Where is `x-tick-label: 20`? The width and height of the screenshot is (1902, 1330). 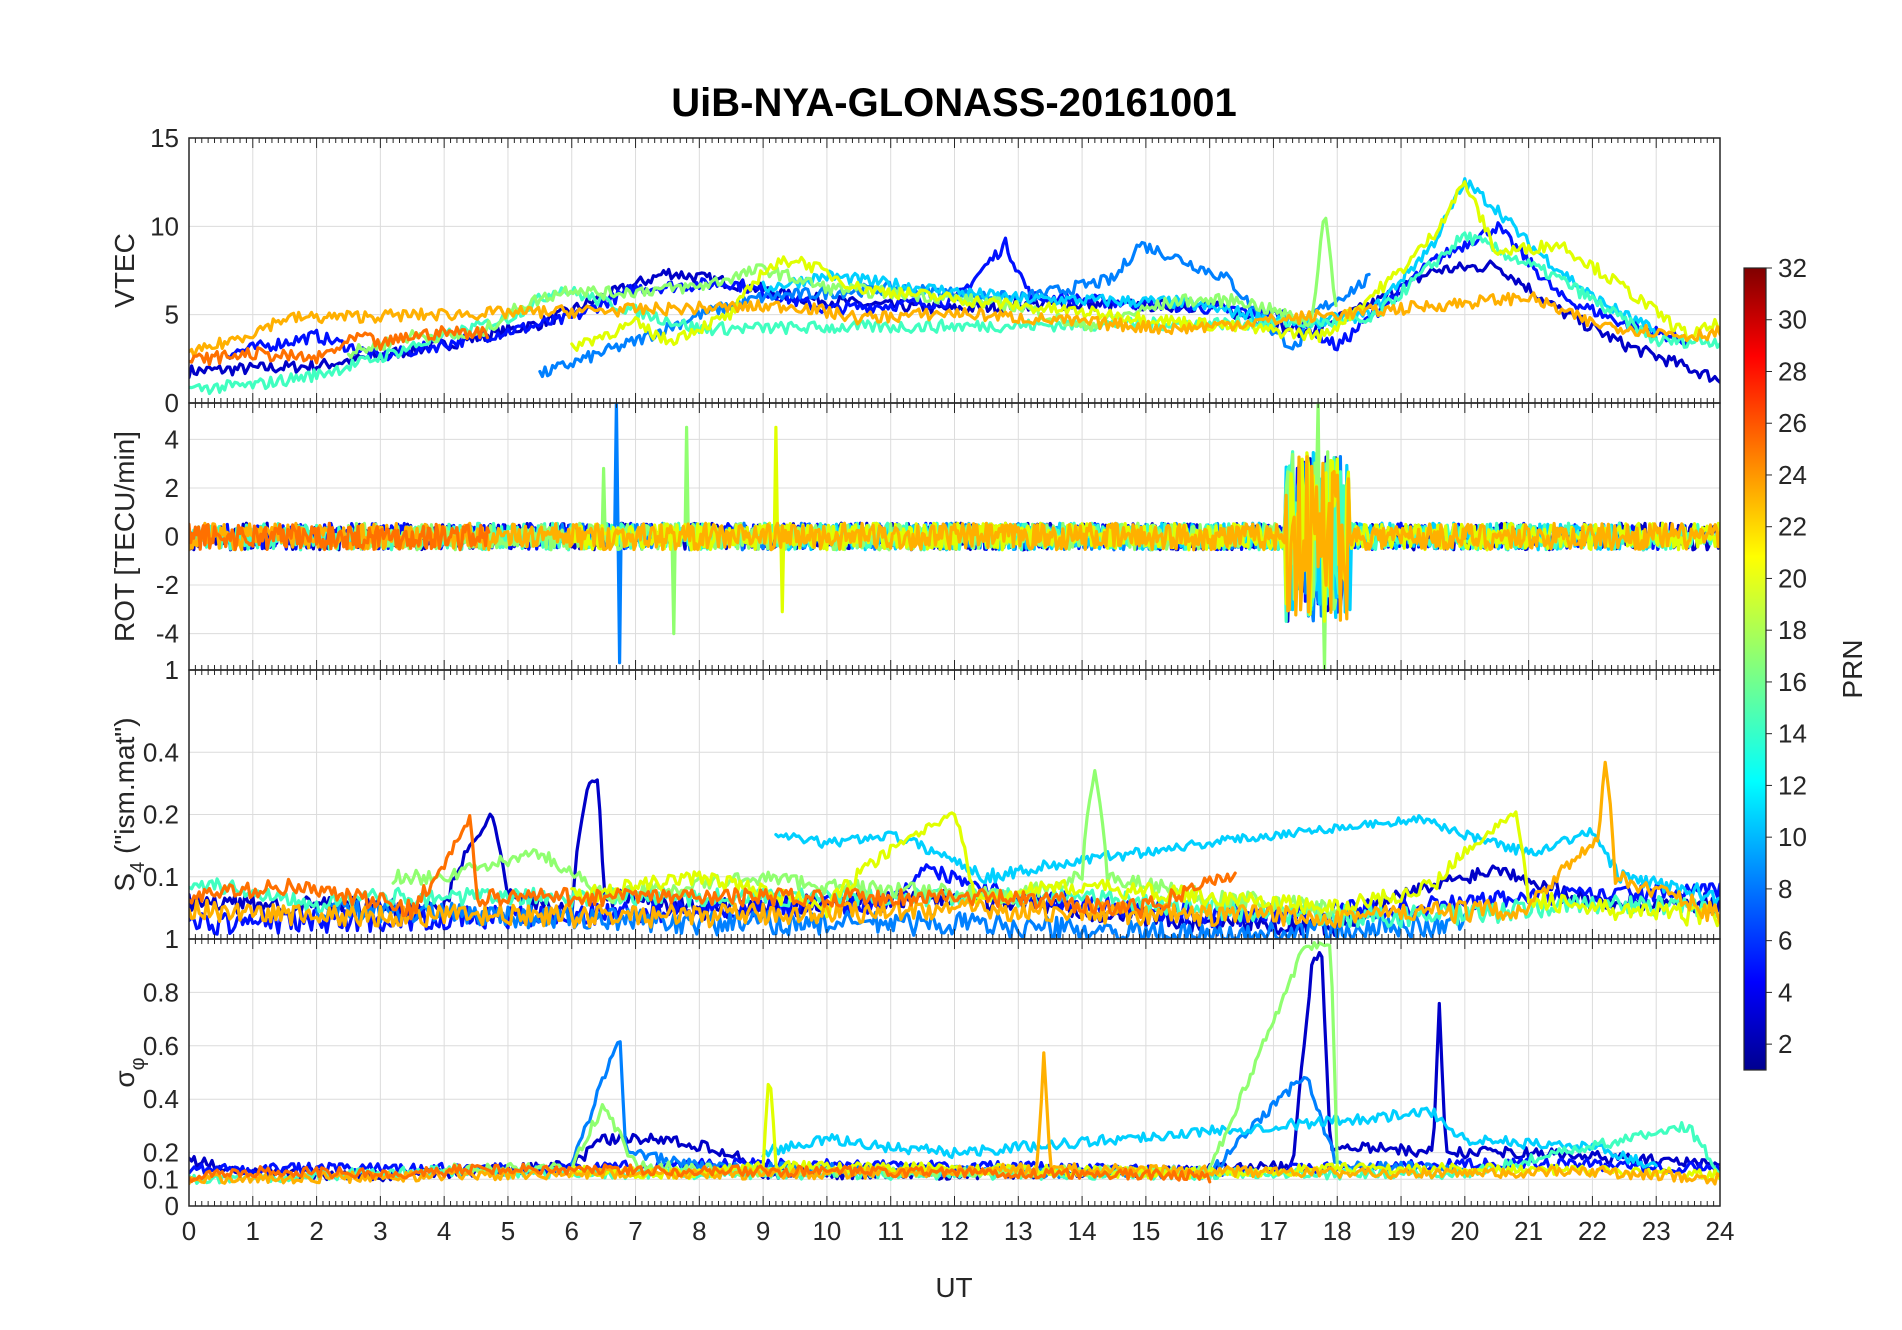
x-tick-label: 20 is located at coordinates (1464, 1231).